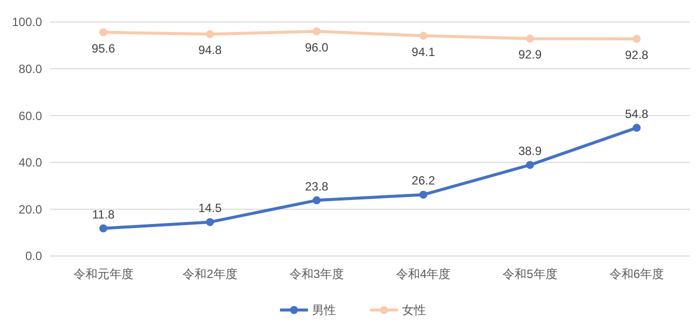  Describe the element at coordinates (530, 55) in the screenshot. I see `data-label: 92.9` at that location.